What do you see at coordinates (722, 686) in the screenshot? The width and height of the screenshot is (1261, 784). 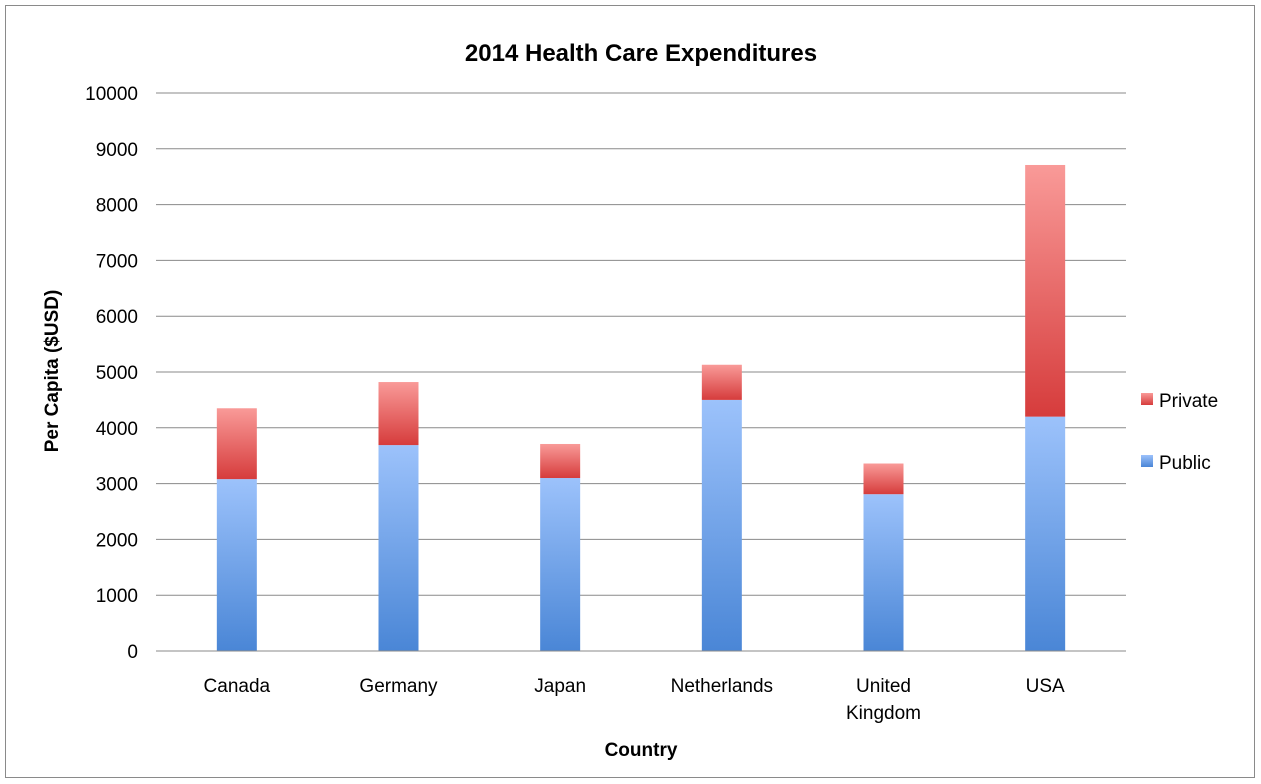 I see `x-tick-label: Netherlands` at bounding box center [722, 686].